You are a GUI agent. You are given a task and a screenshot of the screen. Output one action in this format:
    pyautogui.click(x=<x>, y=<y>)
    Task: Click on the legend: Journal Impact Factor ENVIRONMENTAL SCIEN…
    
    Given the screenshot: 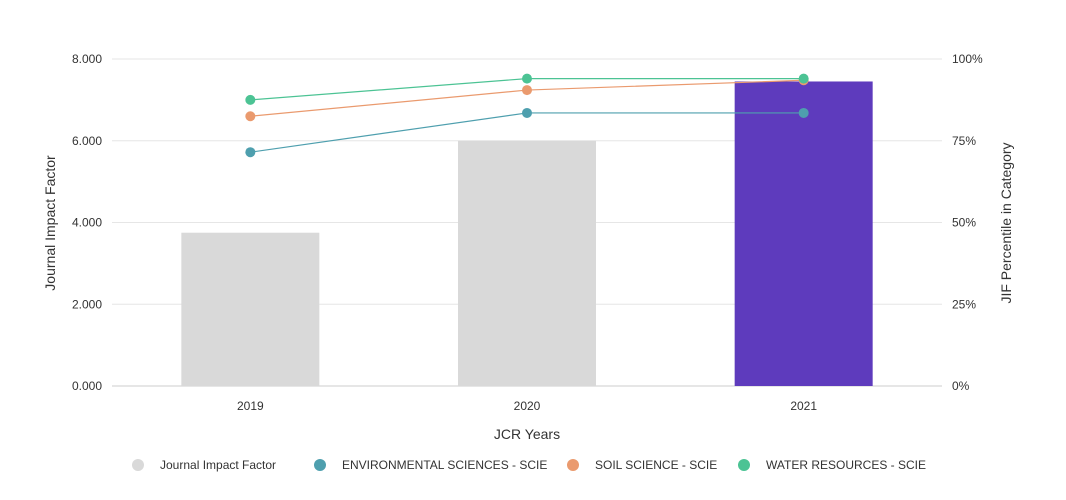 What is the action you would take?
    pyautogui.click(x=529, y=465)
    